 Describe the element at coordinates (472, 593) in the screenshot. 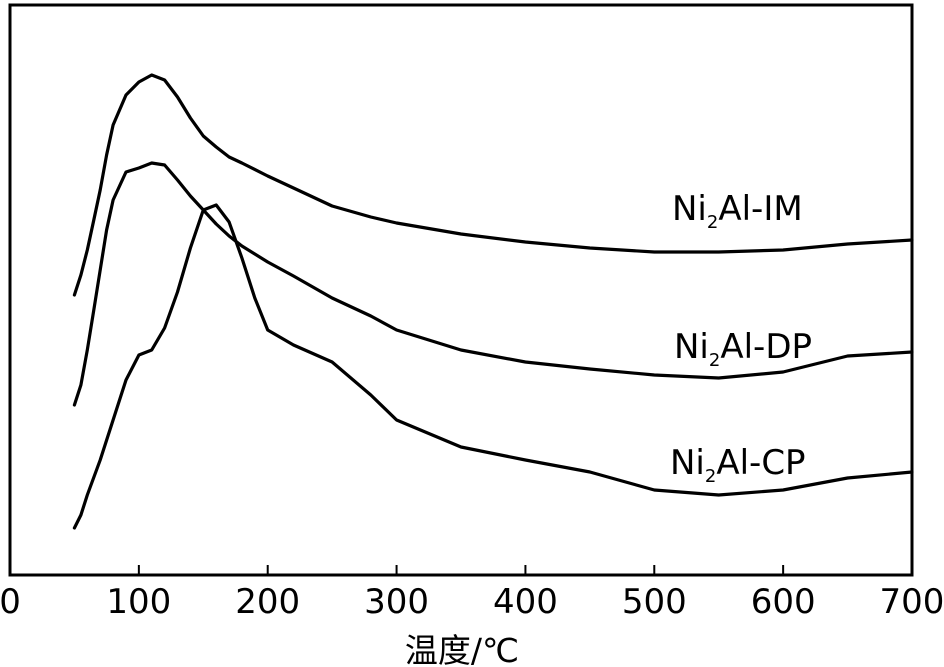

I see `x-axis-ticks: 0 100 200 300 400 500 600 700` at that location.